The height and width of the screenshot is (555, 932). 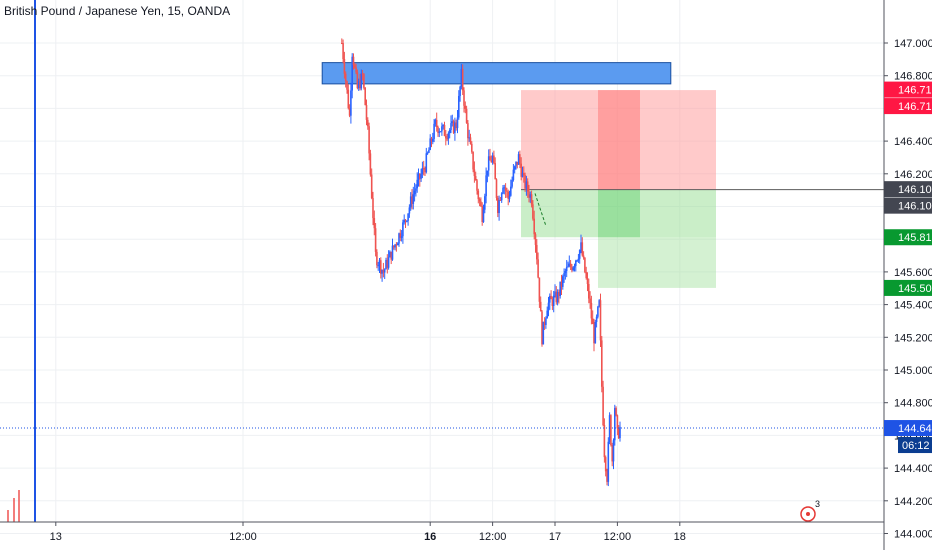 I want to click on time-tick-label: 16, so click(x=430, y=537).